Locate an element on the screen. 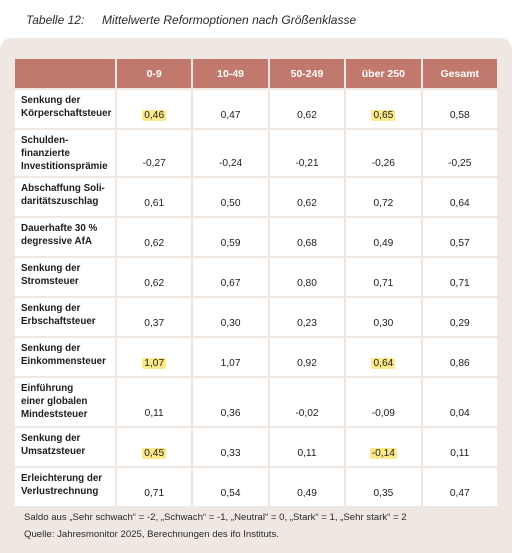 This screenshot has width=512, height=553. value-cell: -0,09 is located at coordinates (383, 402).